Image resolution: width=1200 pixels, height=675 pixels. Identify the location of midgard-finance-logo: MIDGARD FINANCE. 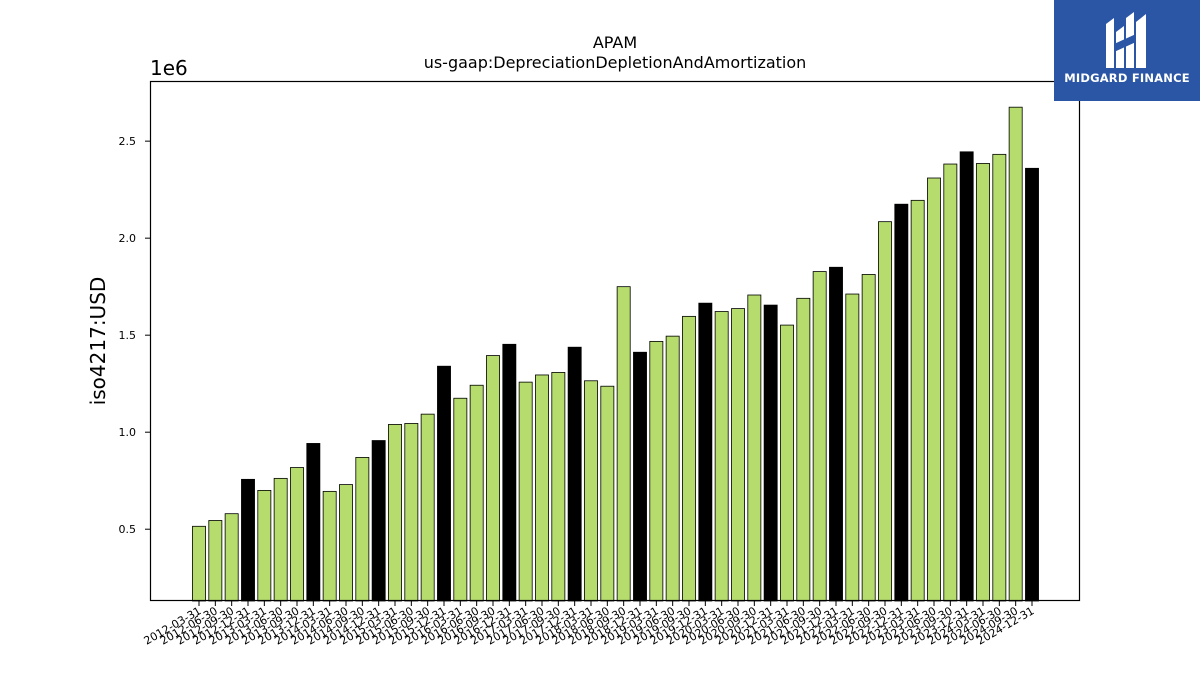
(1127, 50).